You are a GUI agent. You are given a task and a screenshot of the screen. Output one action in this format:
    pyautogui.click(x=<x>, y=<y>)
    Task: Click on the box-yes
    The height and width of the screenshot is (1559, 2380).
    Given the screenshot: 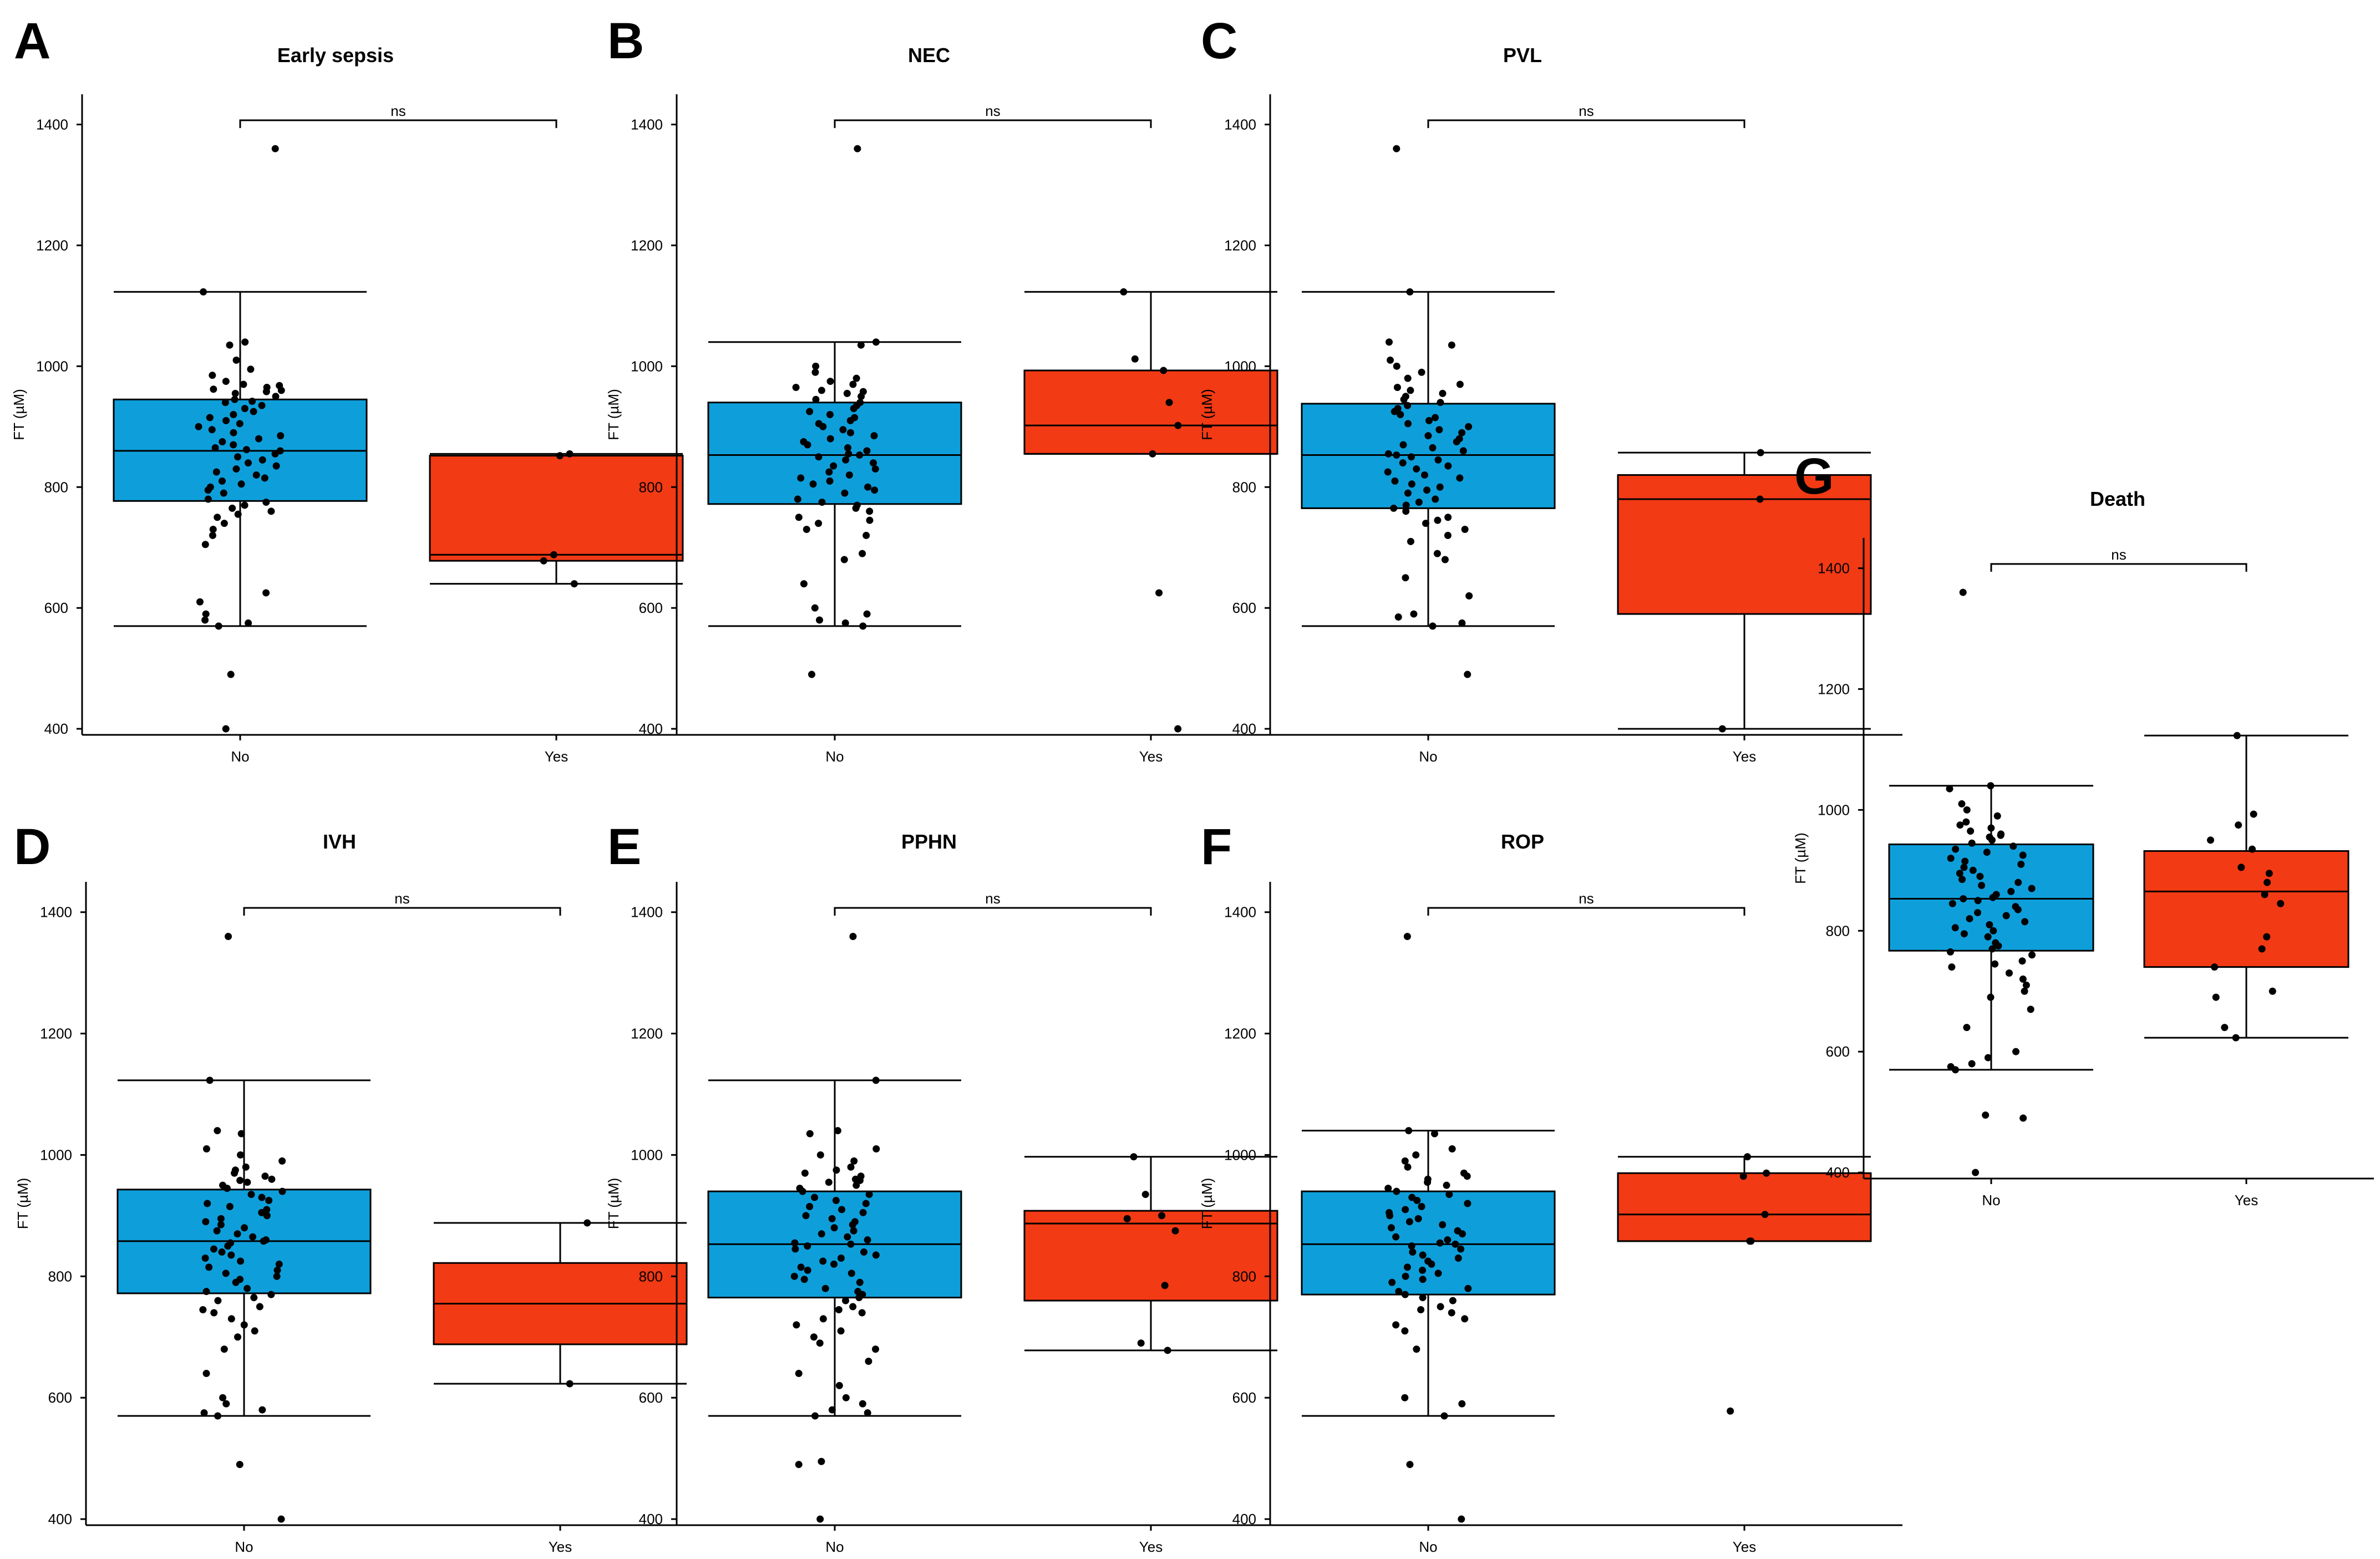 What is the action you would take?
    pyautogui.click(x=1744, y=1207)
    